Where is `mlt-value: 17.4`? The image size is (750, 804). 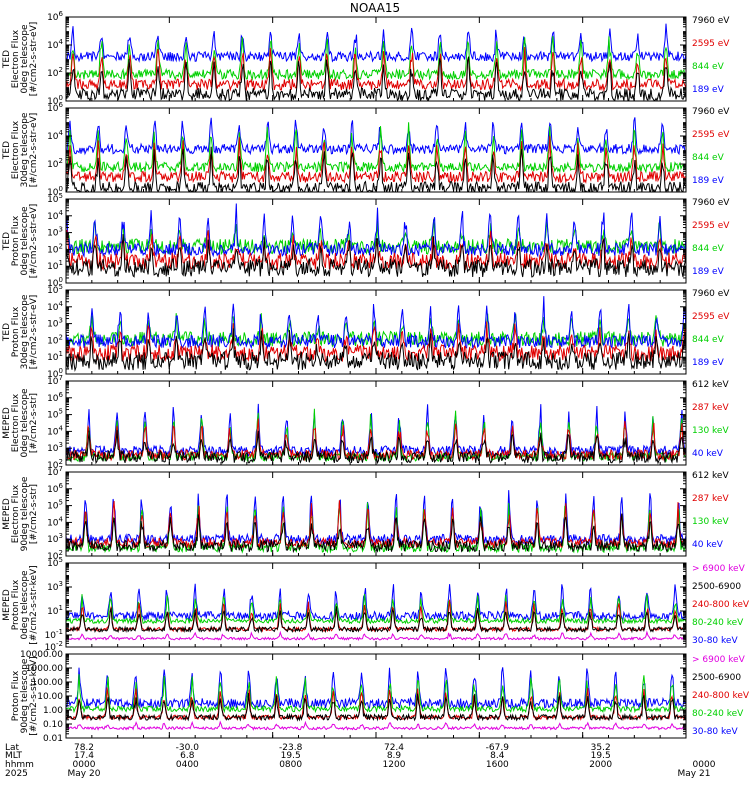
mlt-value: 17.4 is located at coordinates (84, 756).